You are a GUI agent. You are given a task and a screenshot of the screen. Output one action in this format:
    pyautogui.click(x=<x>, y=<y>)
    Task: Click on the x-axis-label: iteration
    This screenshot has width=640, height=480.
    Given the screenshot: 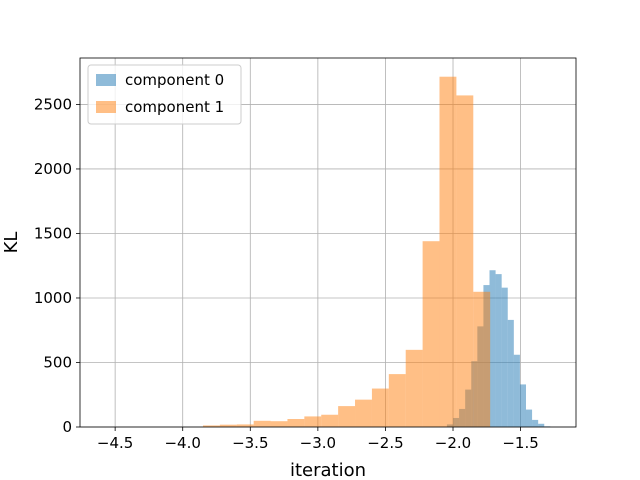 What is the action you would take?
    pyautogui.click(x=328, y=470)
    